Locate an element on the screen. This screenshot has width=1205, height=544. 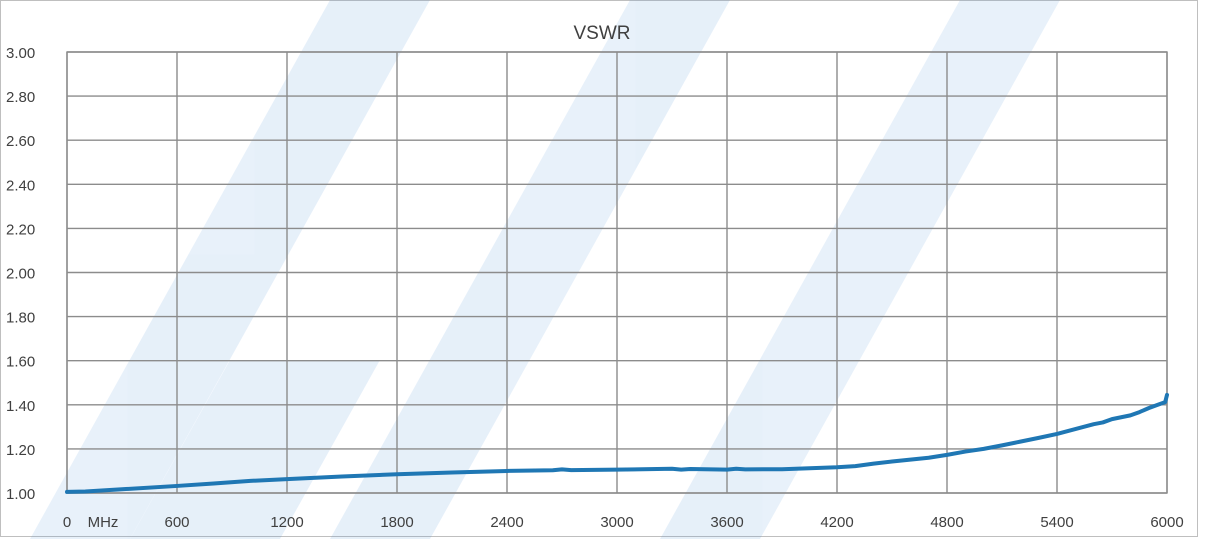
y-tick-label: 3.00 is located at coordinates (20, 53).